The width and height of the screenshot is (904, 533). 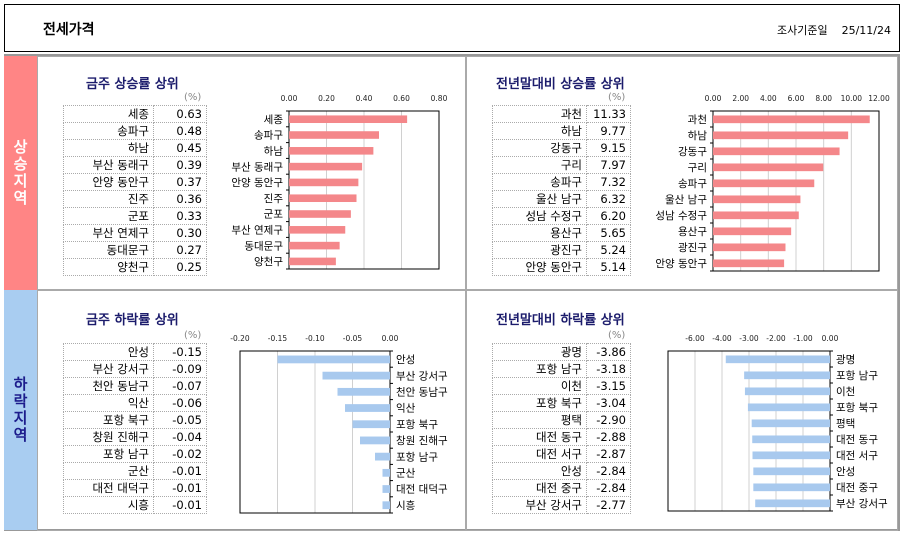 I want to click on tick-label: -3.00, so click(x=749, y=338).